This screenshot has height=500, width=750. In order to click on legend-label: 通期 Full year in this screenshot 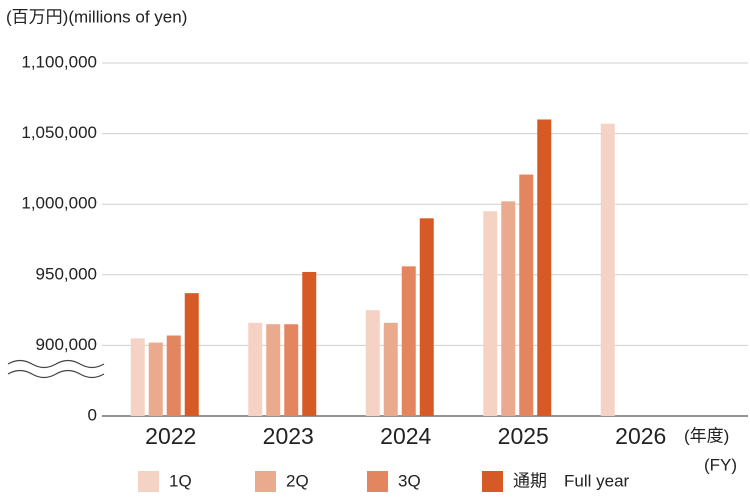, I will do `click(571, 480)`.